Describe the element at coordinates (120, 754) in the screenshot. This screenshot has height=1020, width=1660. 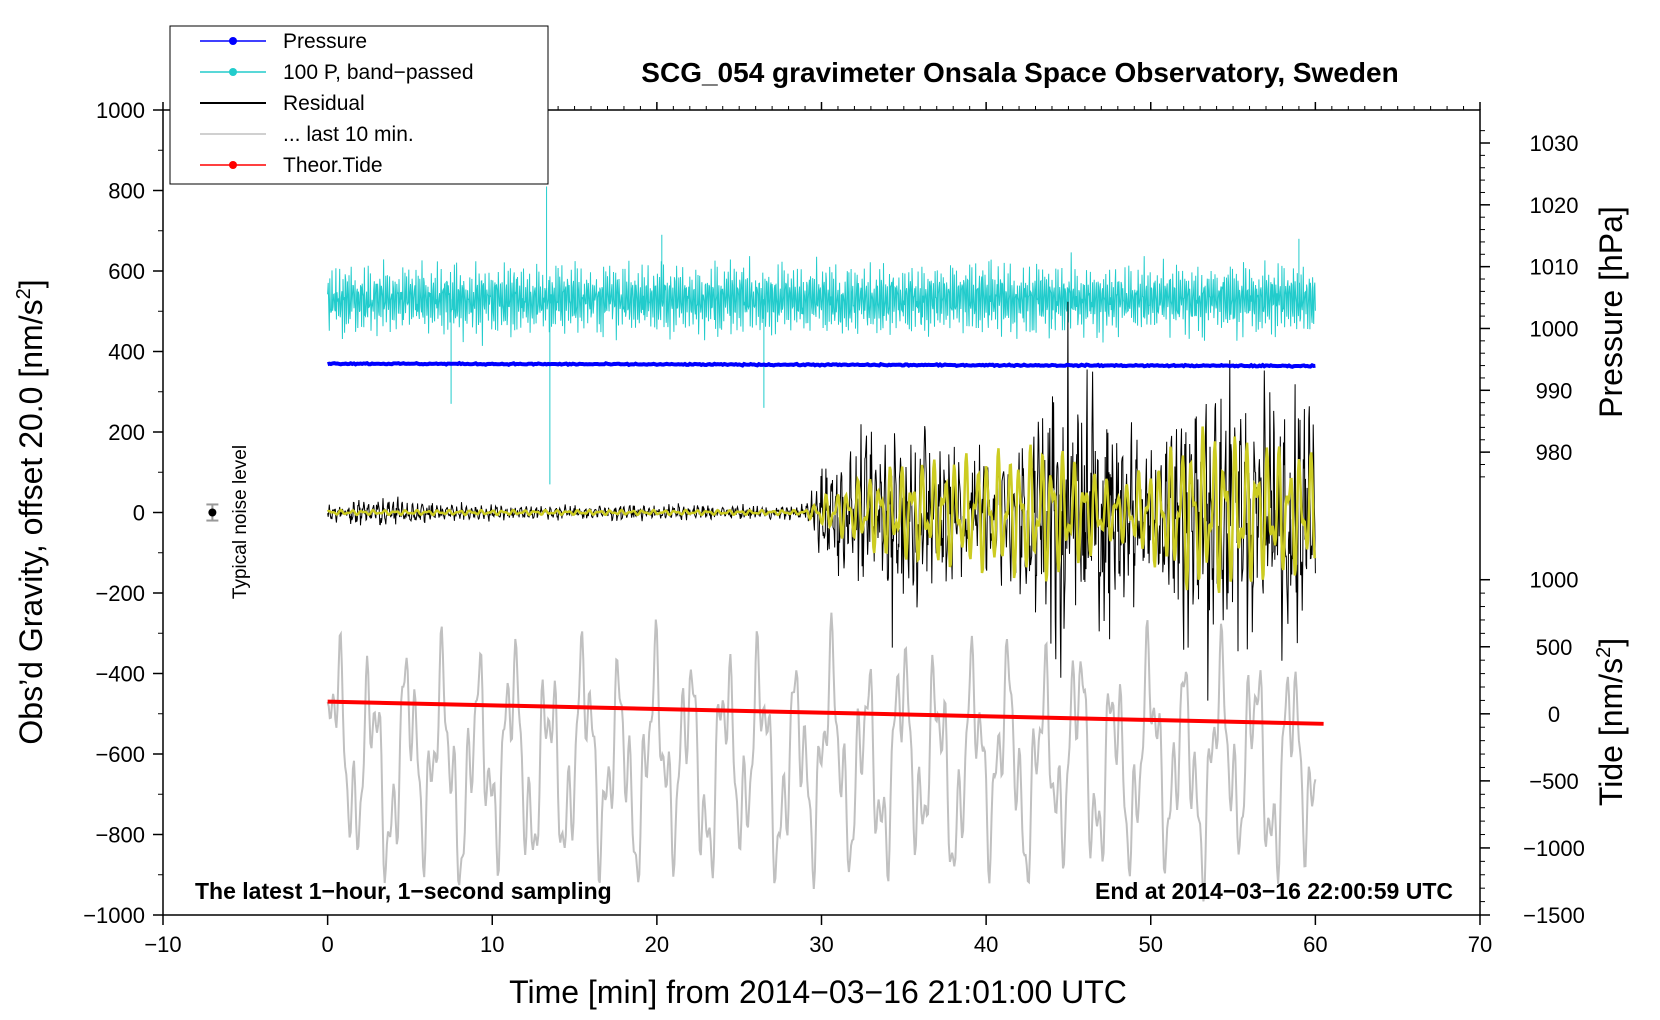
I see `y-tick-label: −600` at that location.